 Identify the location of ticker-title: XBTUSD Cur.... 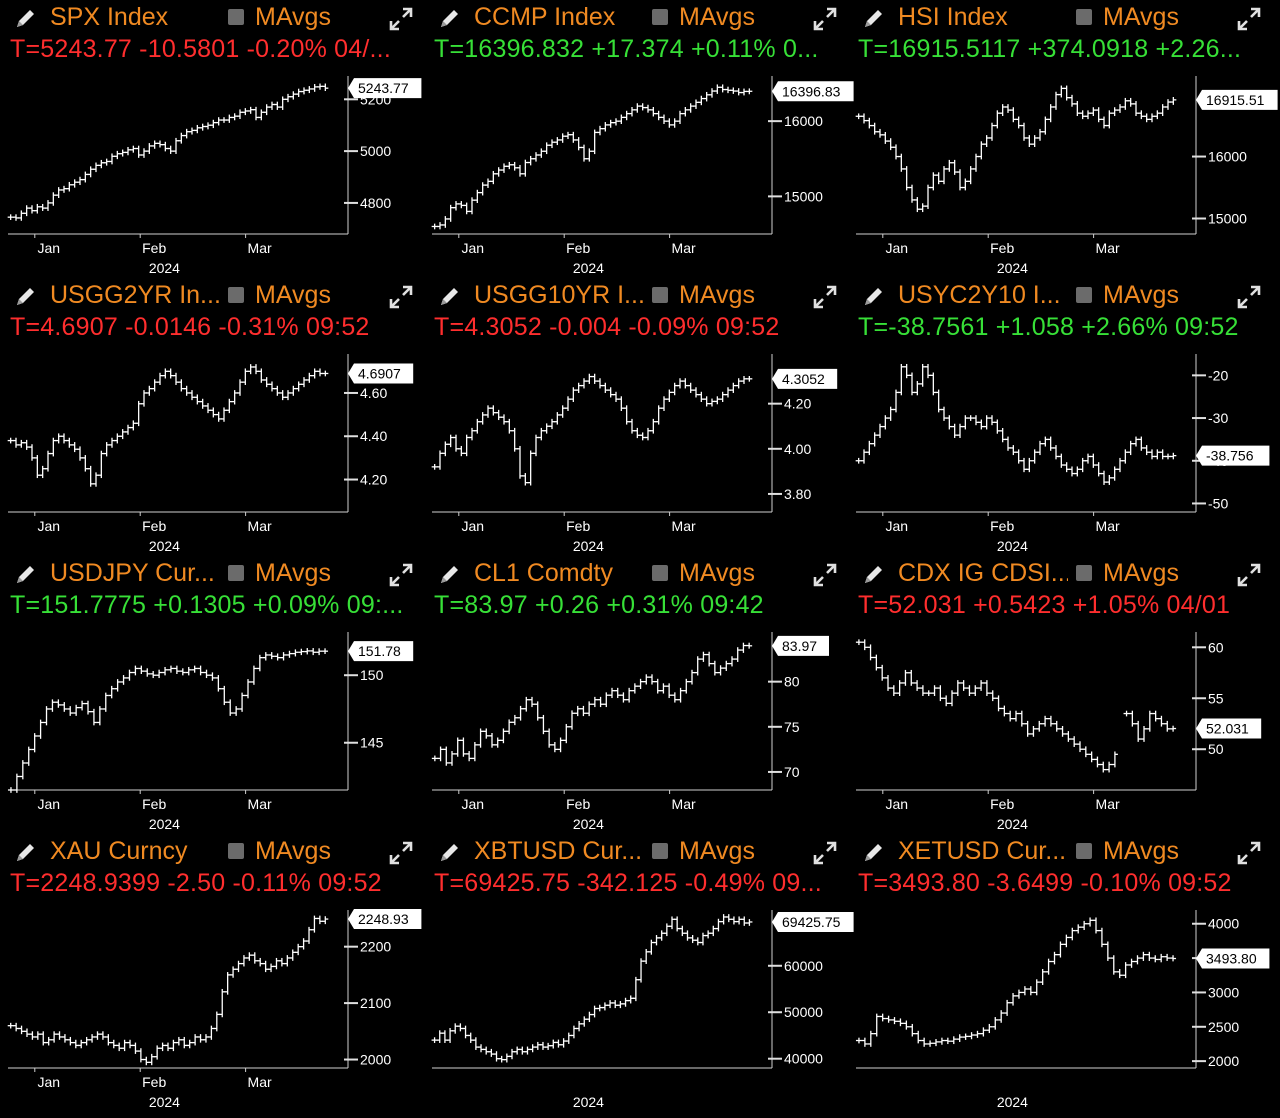
(558, 851).